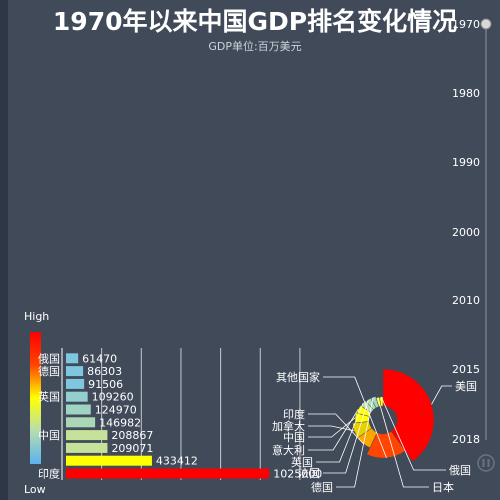  Describe the element at coordinates (132, 435) in the screenshot. I see `bar-value-label: 208867` at that location.